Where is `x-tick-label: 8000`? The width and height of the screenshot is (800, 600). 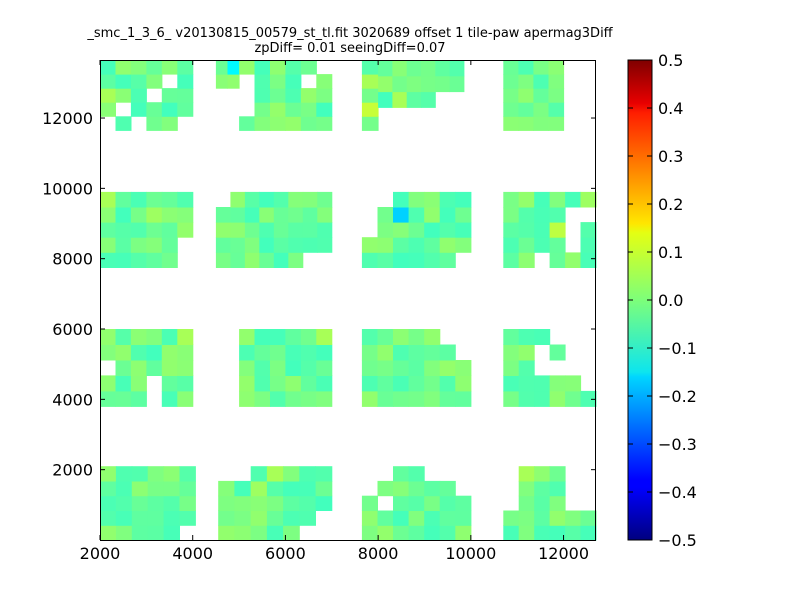 x-tick-label: 8000 is located at coordinates (378, 553).